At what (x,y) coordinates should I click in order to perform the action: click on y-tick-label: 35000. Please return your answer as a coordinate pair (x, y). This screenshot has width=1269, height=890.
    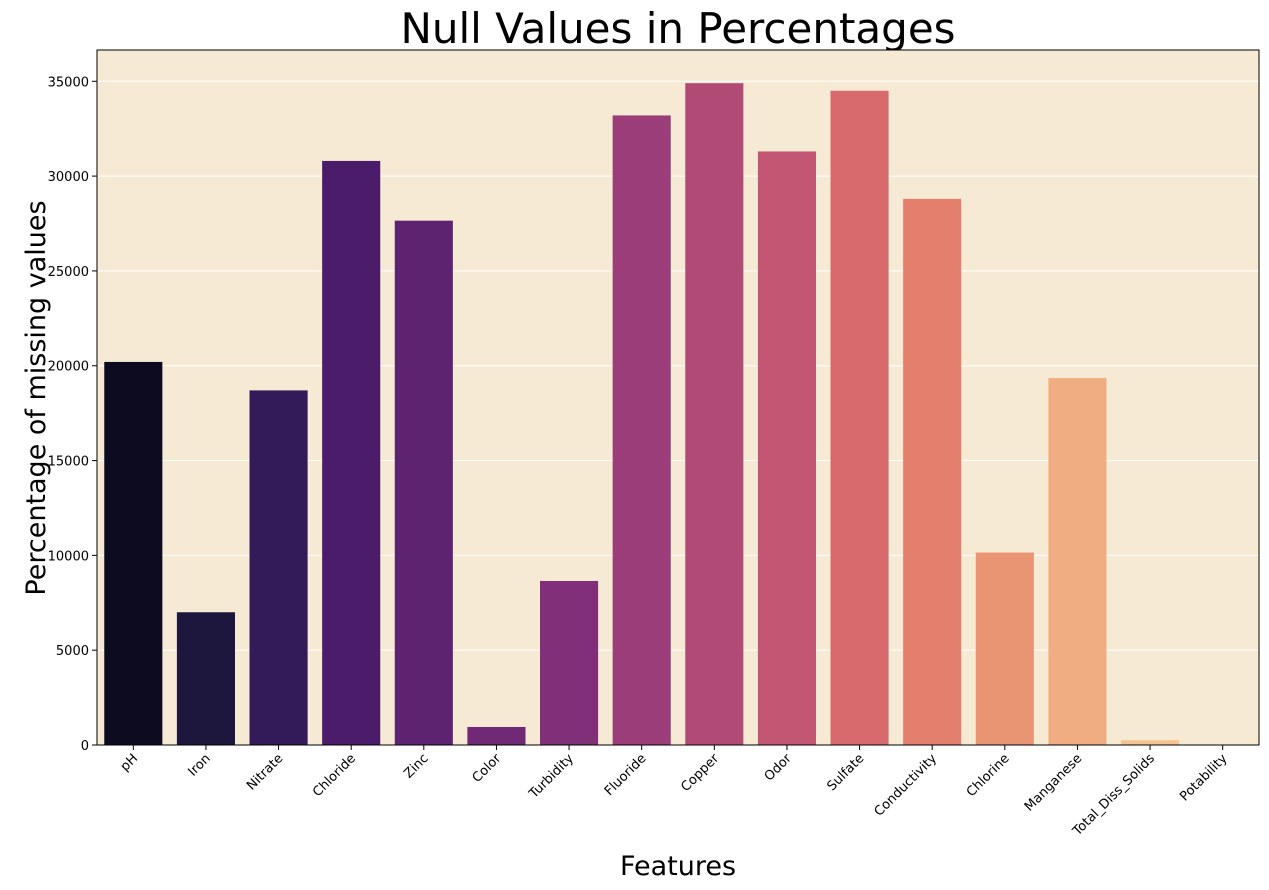
    Looking at the image, I should click on (68, 82).